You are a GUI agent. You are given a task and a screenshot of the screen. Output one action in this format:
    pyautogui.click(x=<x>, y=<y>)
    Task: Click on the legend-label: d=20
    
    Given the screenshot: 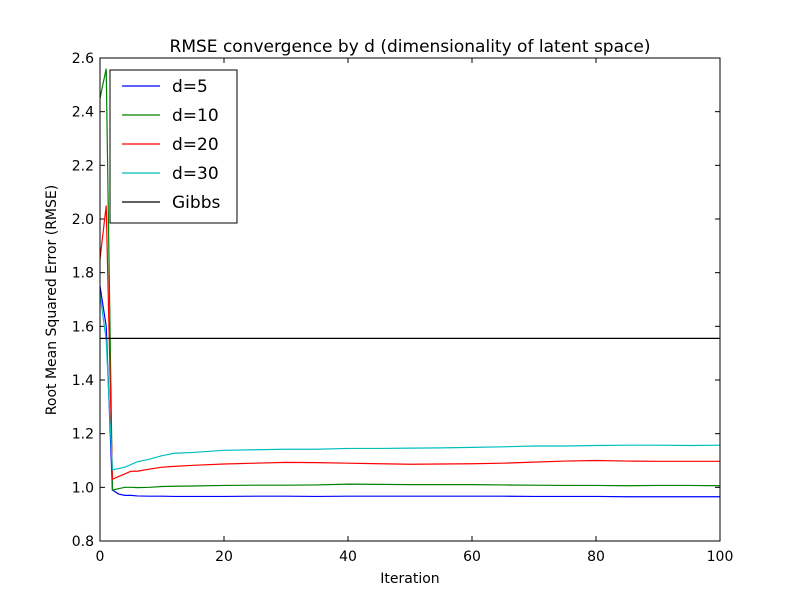 What is the action you would take?
    pyautogui.click(x=195, y=145)
    